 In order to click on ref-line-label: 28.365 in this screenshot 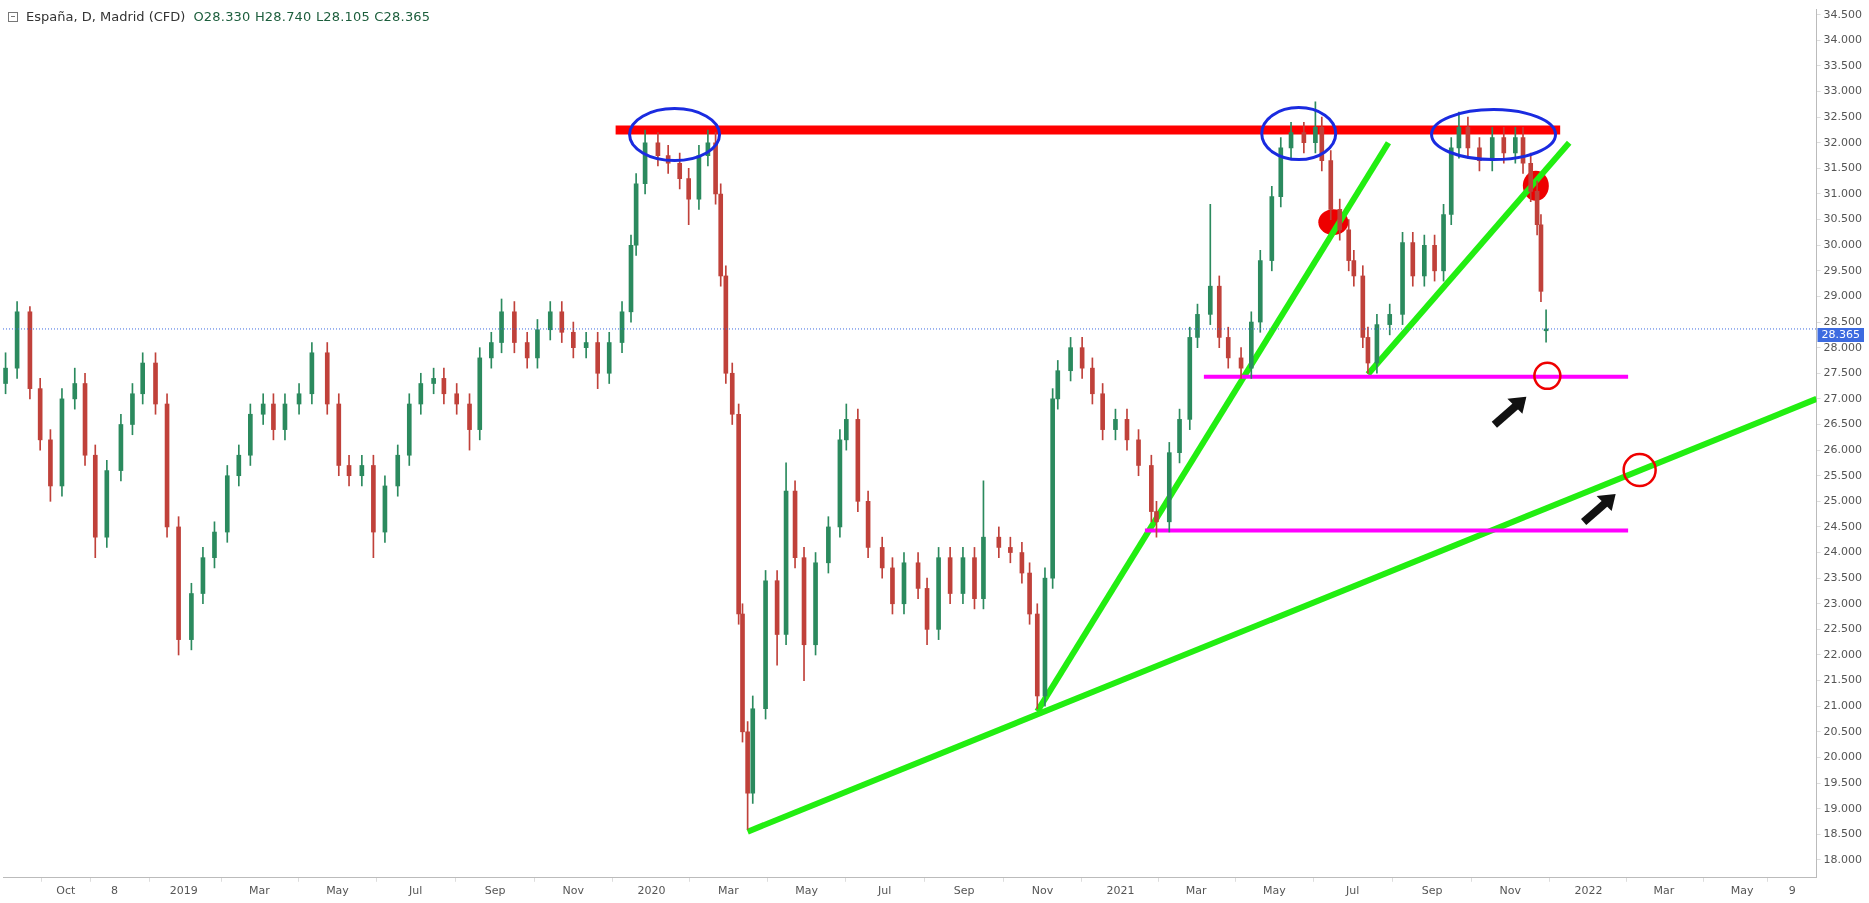, I will do `click(1841, 334)`.